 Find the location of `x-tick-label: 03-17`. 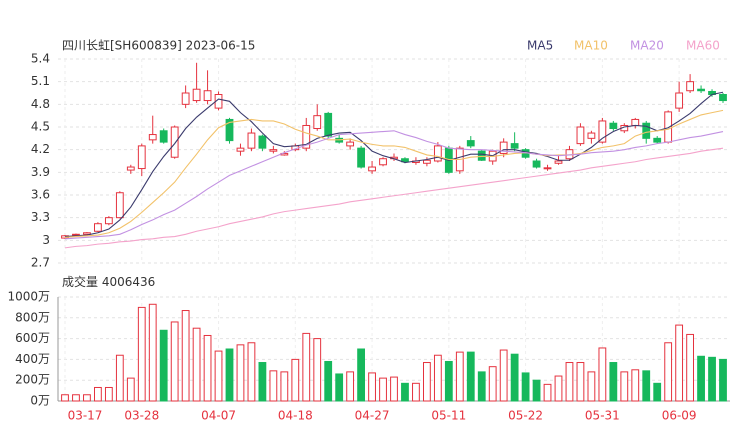

x-tick-label: 03-17 is located at coordinates (85, 416).